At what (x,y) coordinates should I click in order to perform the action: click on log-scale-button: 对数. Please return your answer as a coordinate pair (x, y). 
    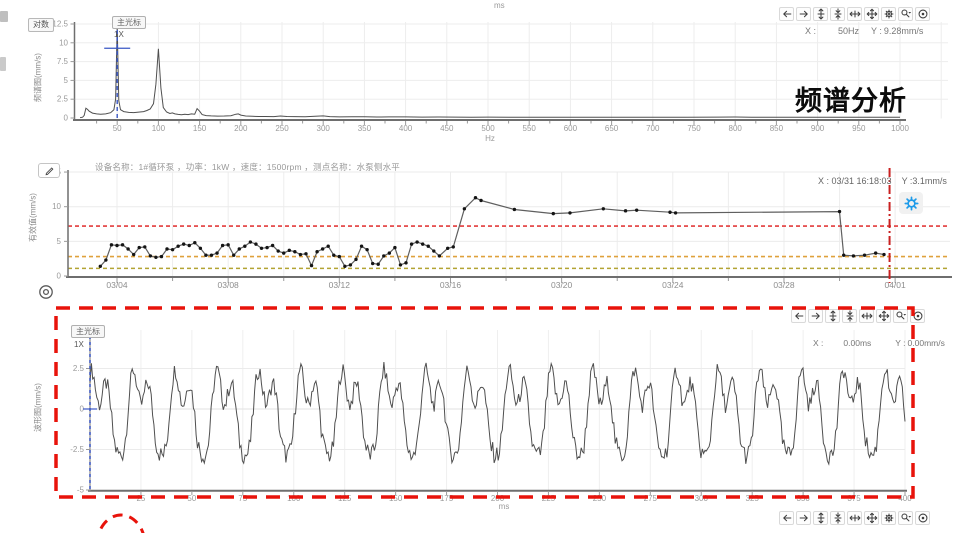
    Looking at the image, I should click on (41, 25).